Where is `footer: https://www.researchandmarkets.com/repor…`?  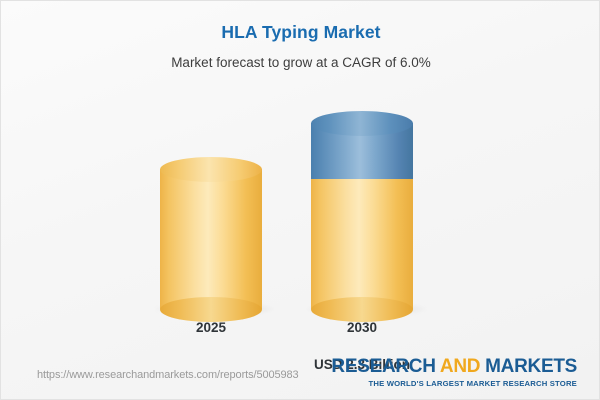 footer: https://www.researchandmarkets.com/repor… is located at coordinates (300, 371).